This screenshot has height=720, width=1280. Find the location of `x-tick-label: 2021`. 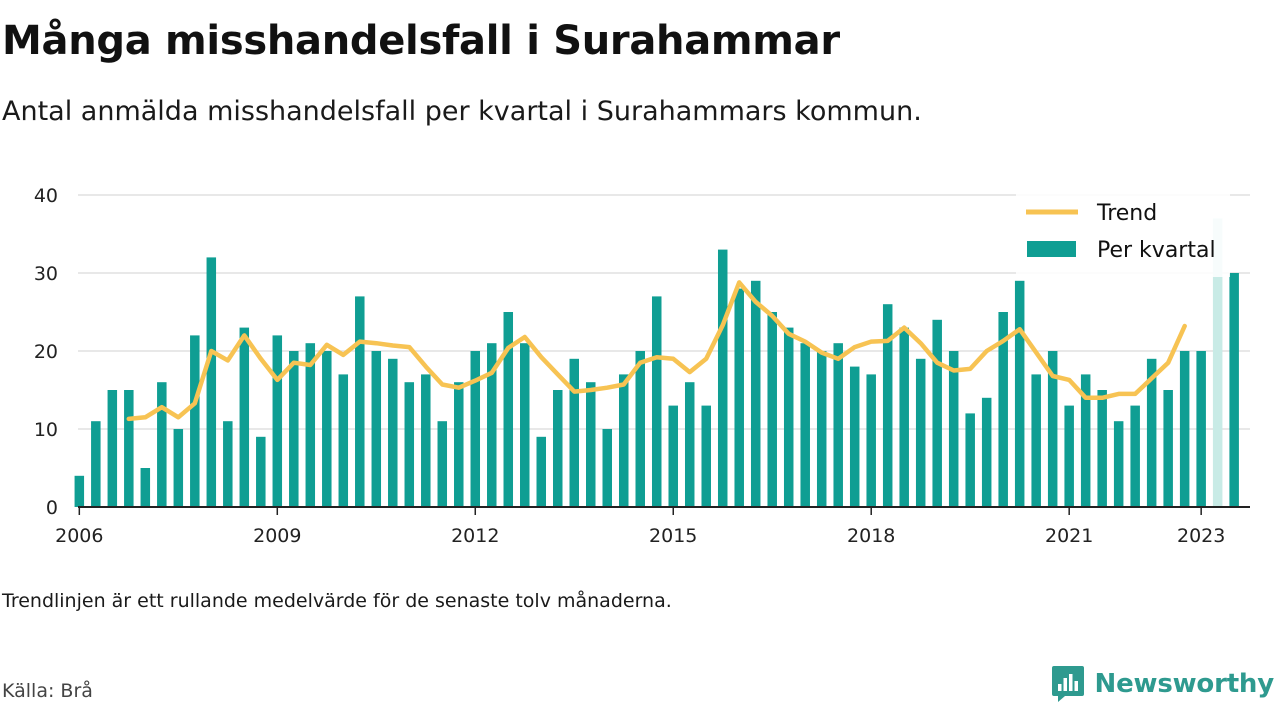

x-tick-label: 2021 is located at coordinates (1069, 536).